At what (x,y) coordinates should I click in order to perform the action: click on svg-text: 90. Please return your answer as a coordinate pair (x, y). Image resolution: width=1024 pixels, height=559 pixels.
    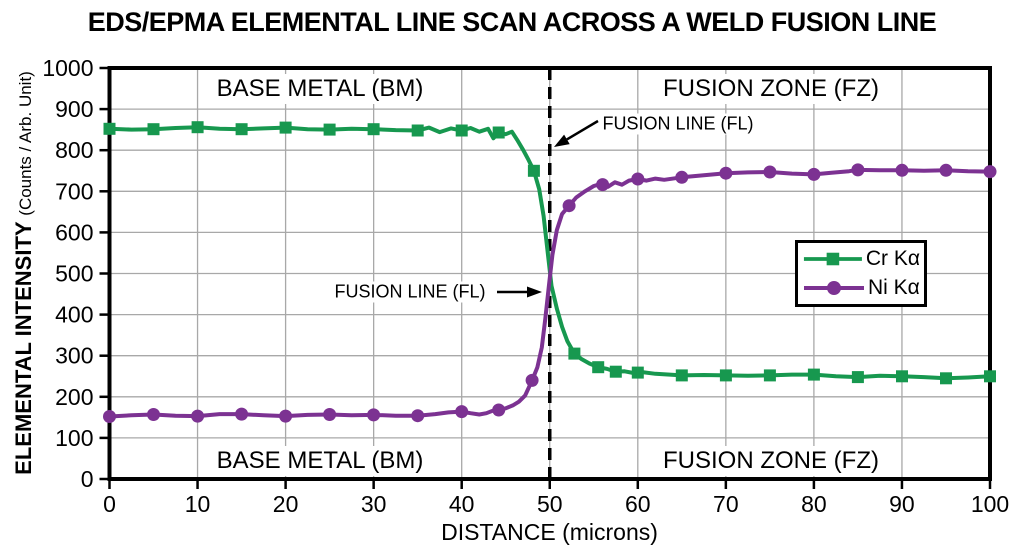
    Looking at the image, I should click on (902, 504).